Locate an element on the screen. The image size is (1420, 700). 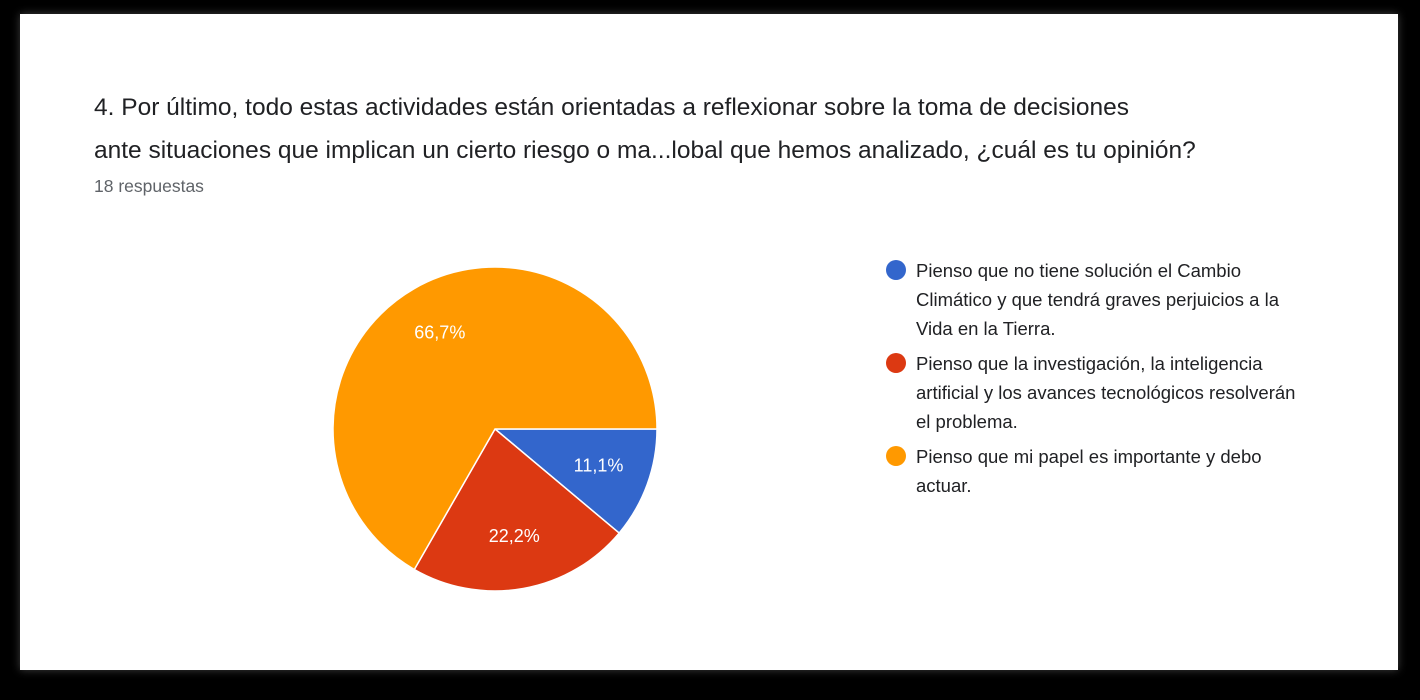
pie-label-3: 66,7% is located at coordinates (439, 332).